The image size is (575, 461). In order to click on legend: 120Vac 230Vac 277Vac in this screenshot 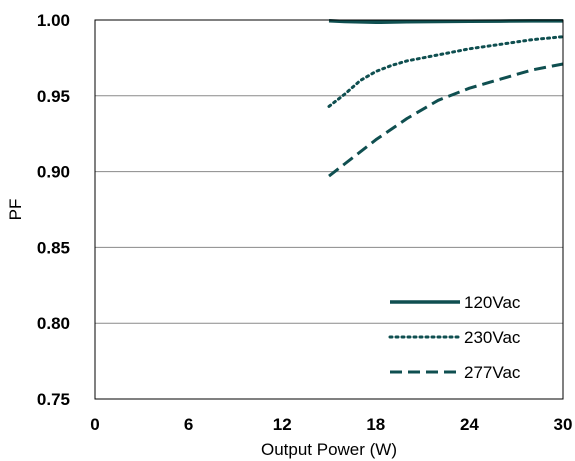, I will do `click(454, 337)`.